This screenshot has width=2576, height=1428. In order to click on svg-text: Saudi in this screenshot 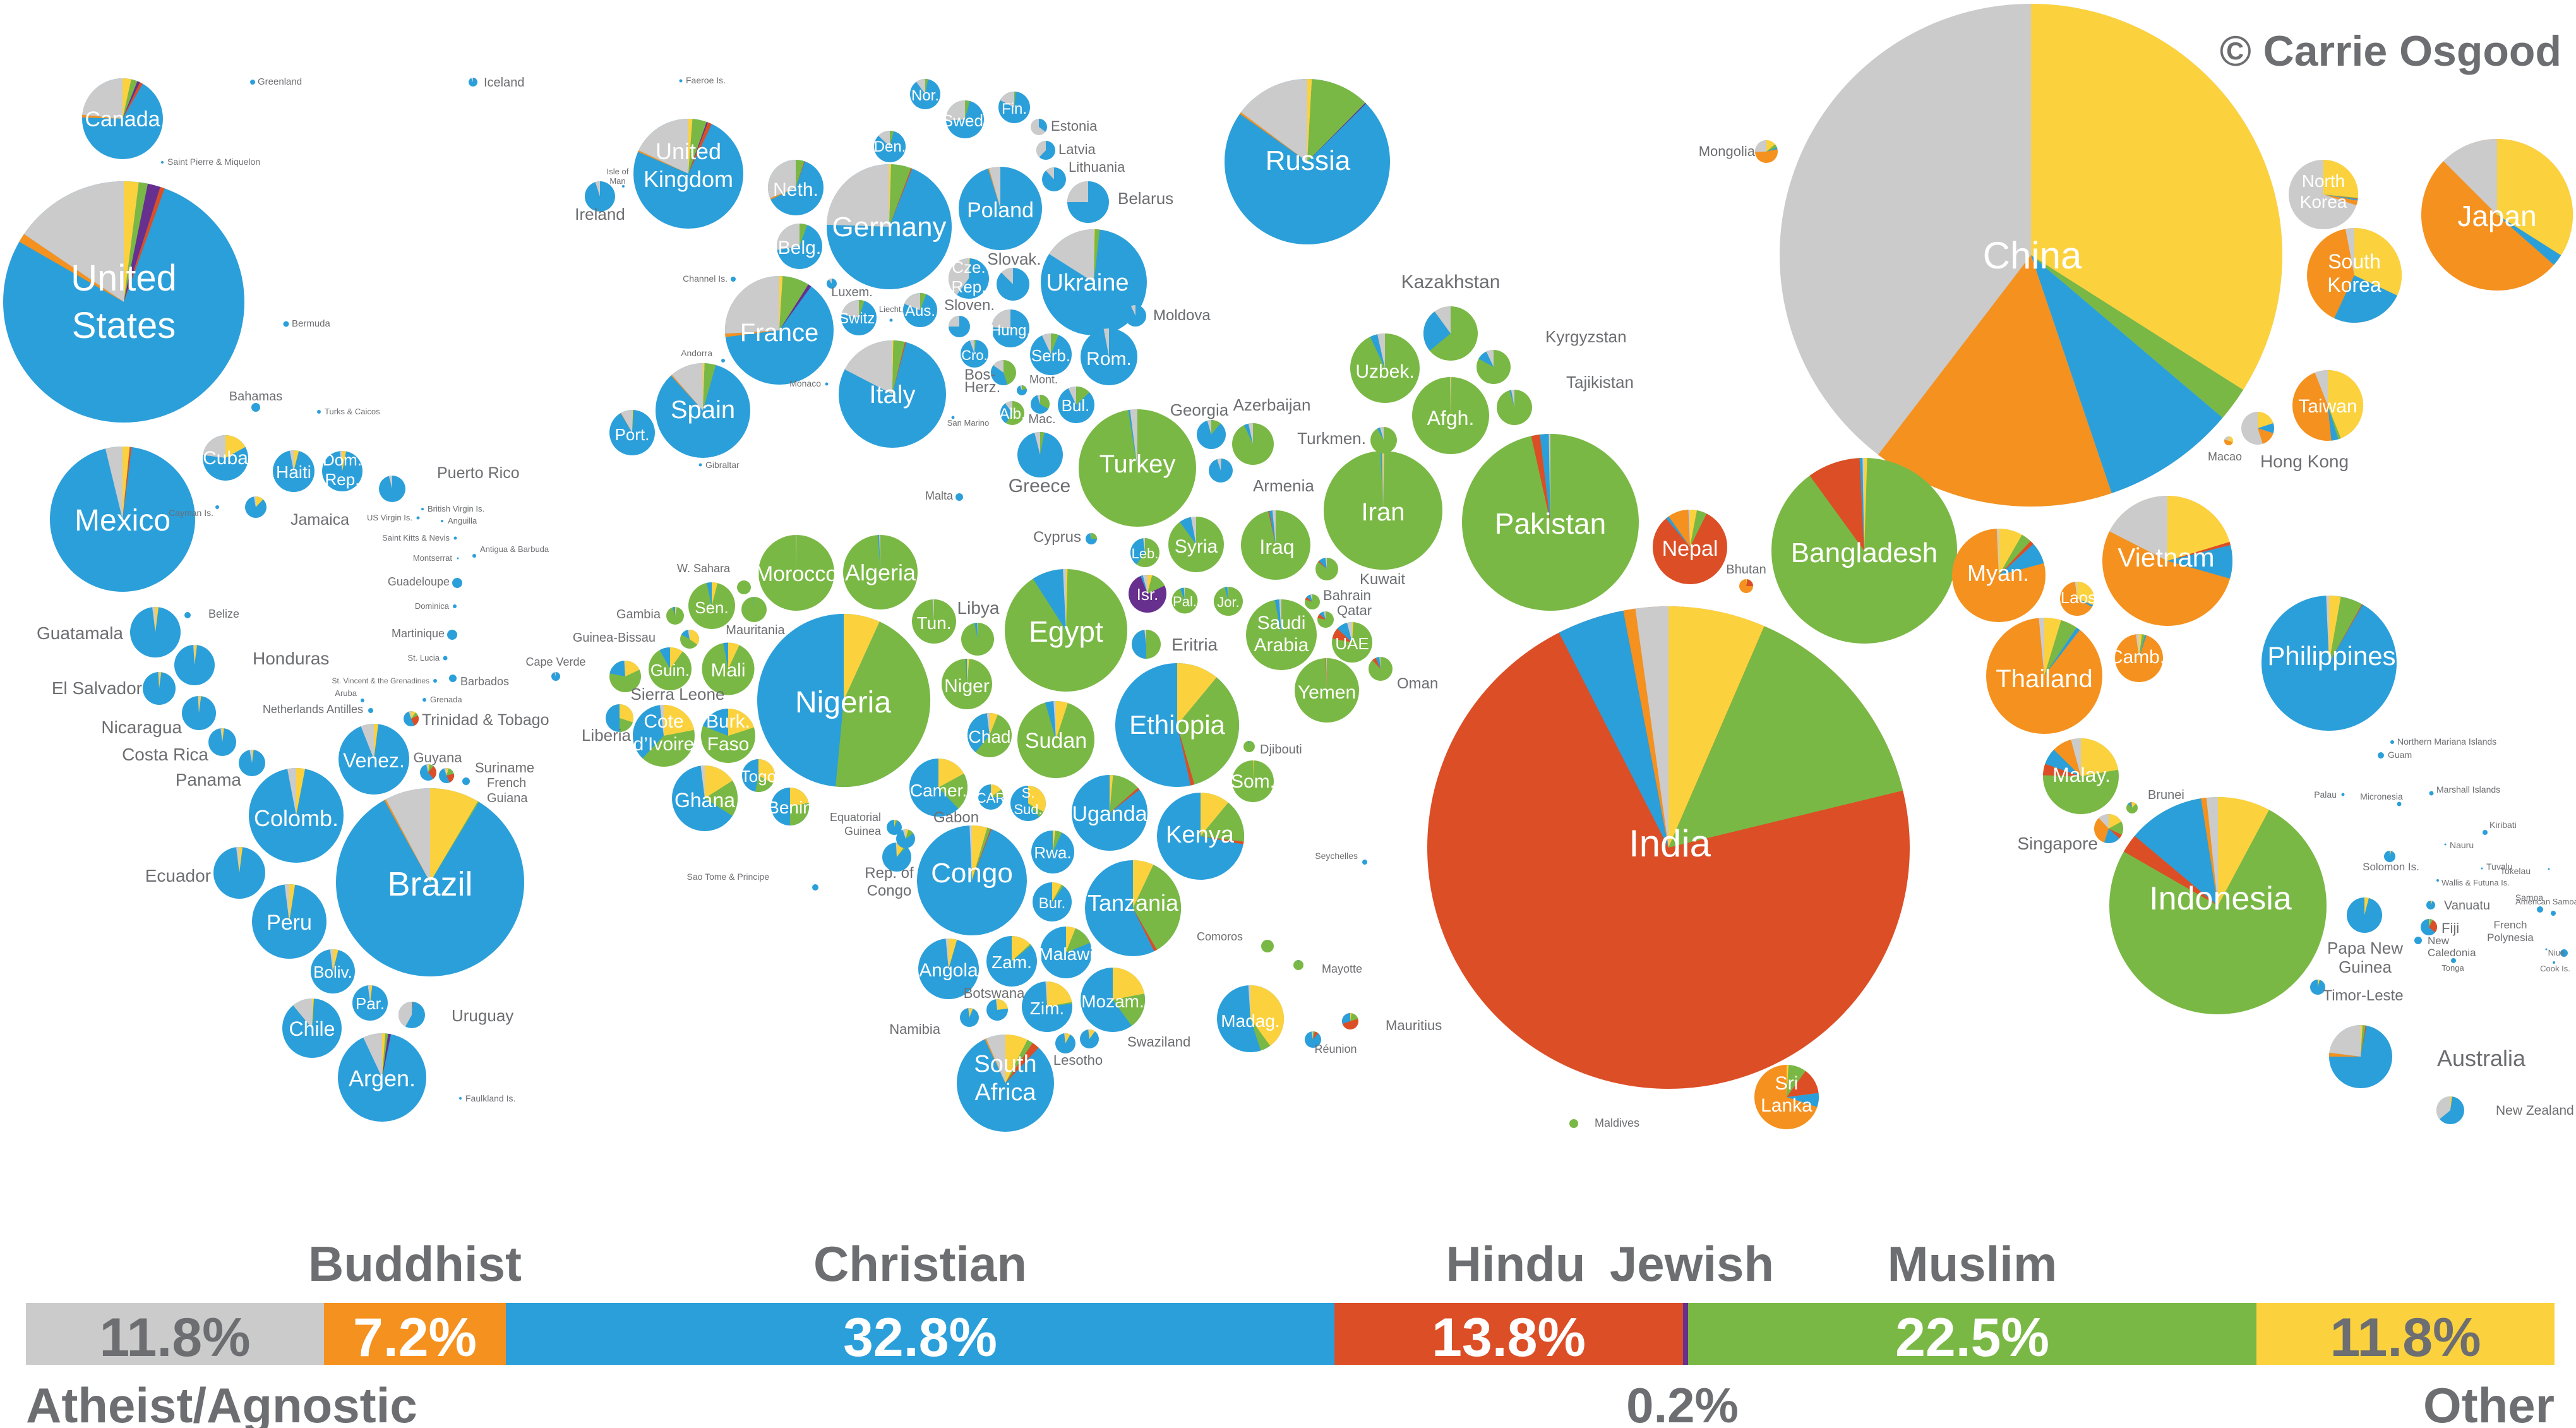, I will do `click(1281, 623)`.